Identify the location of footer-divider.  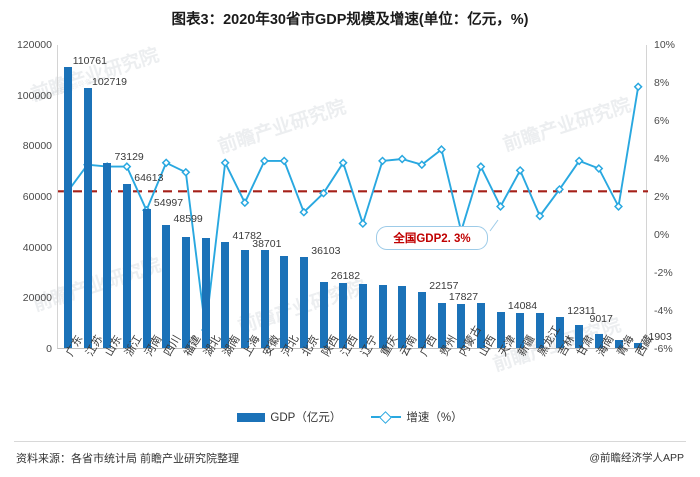
(350, 441).